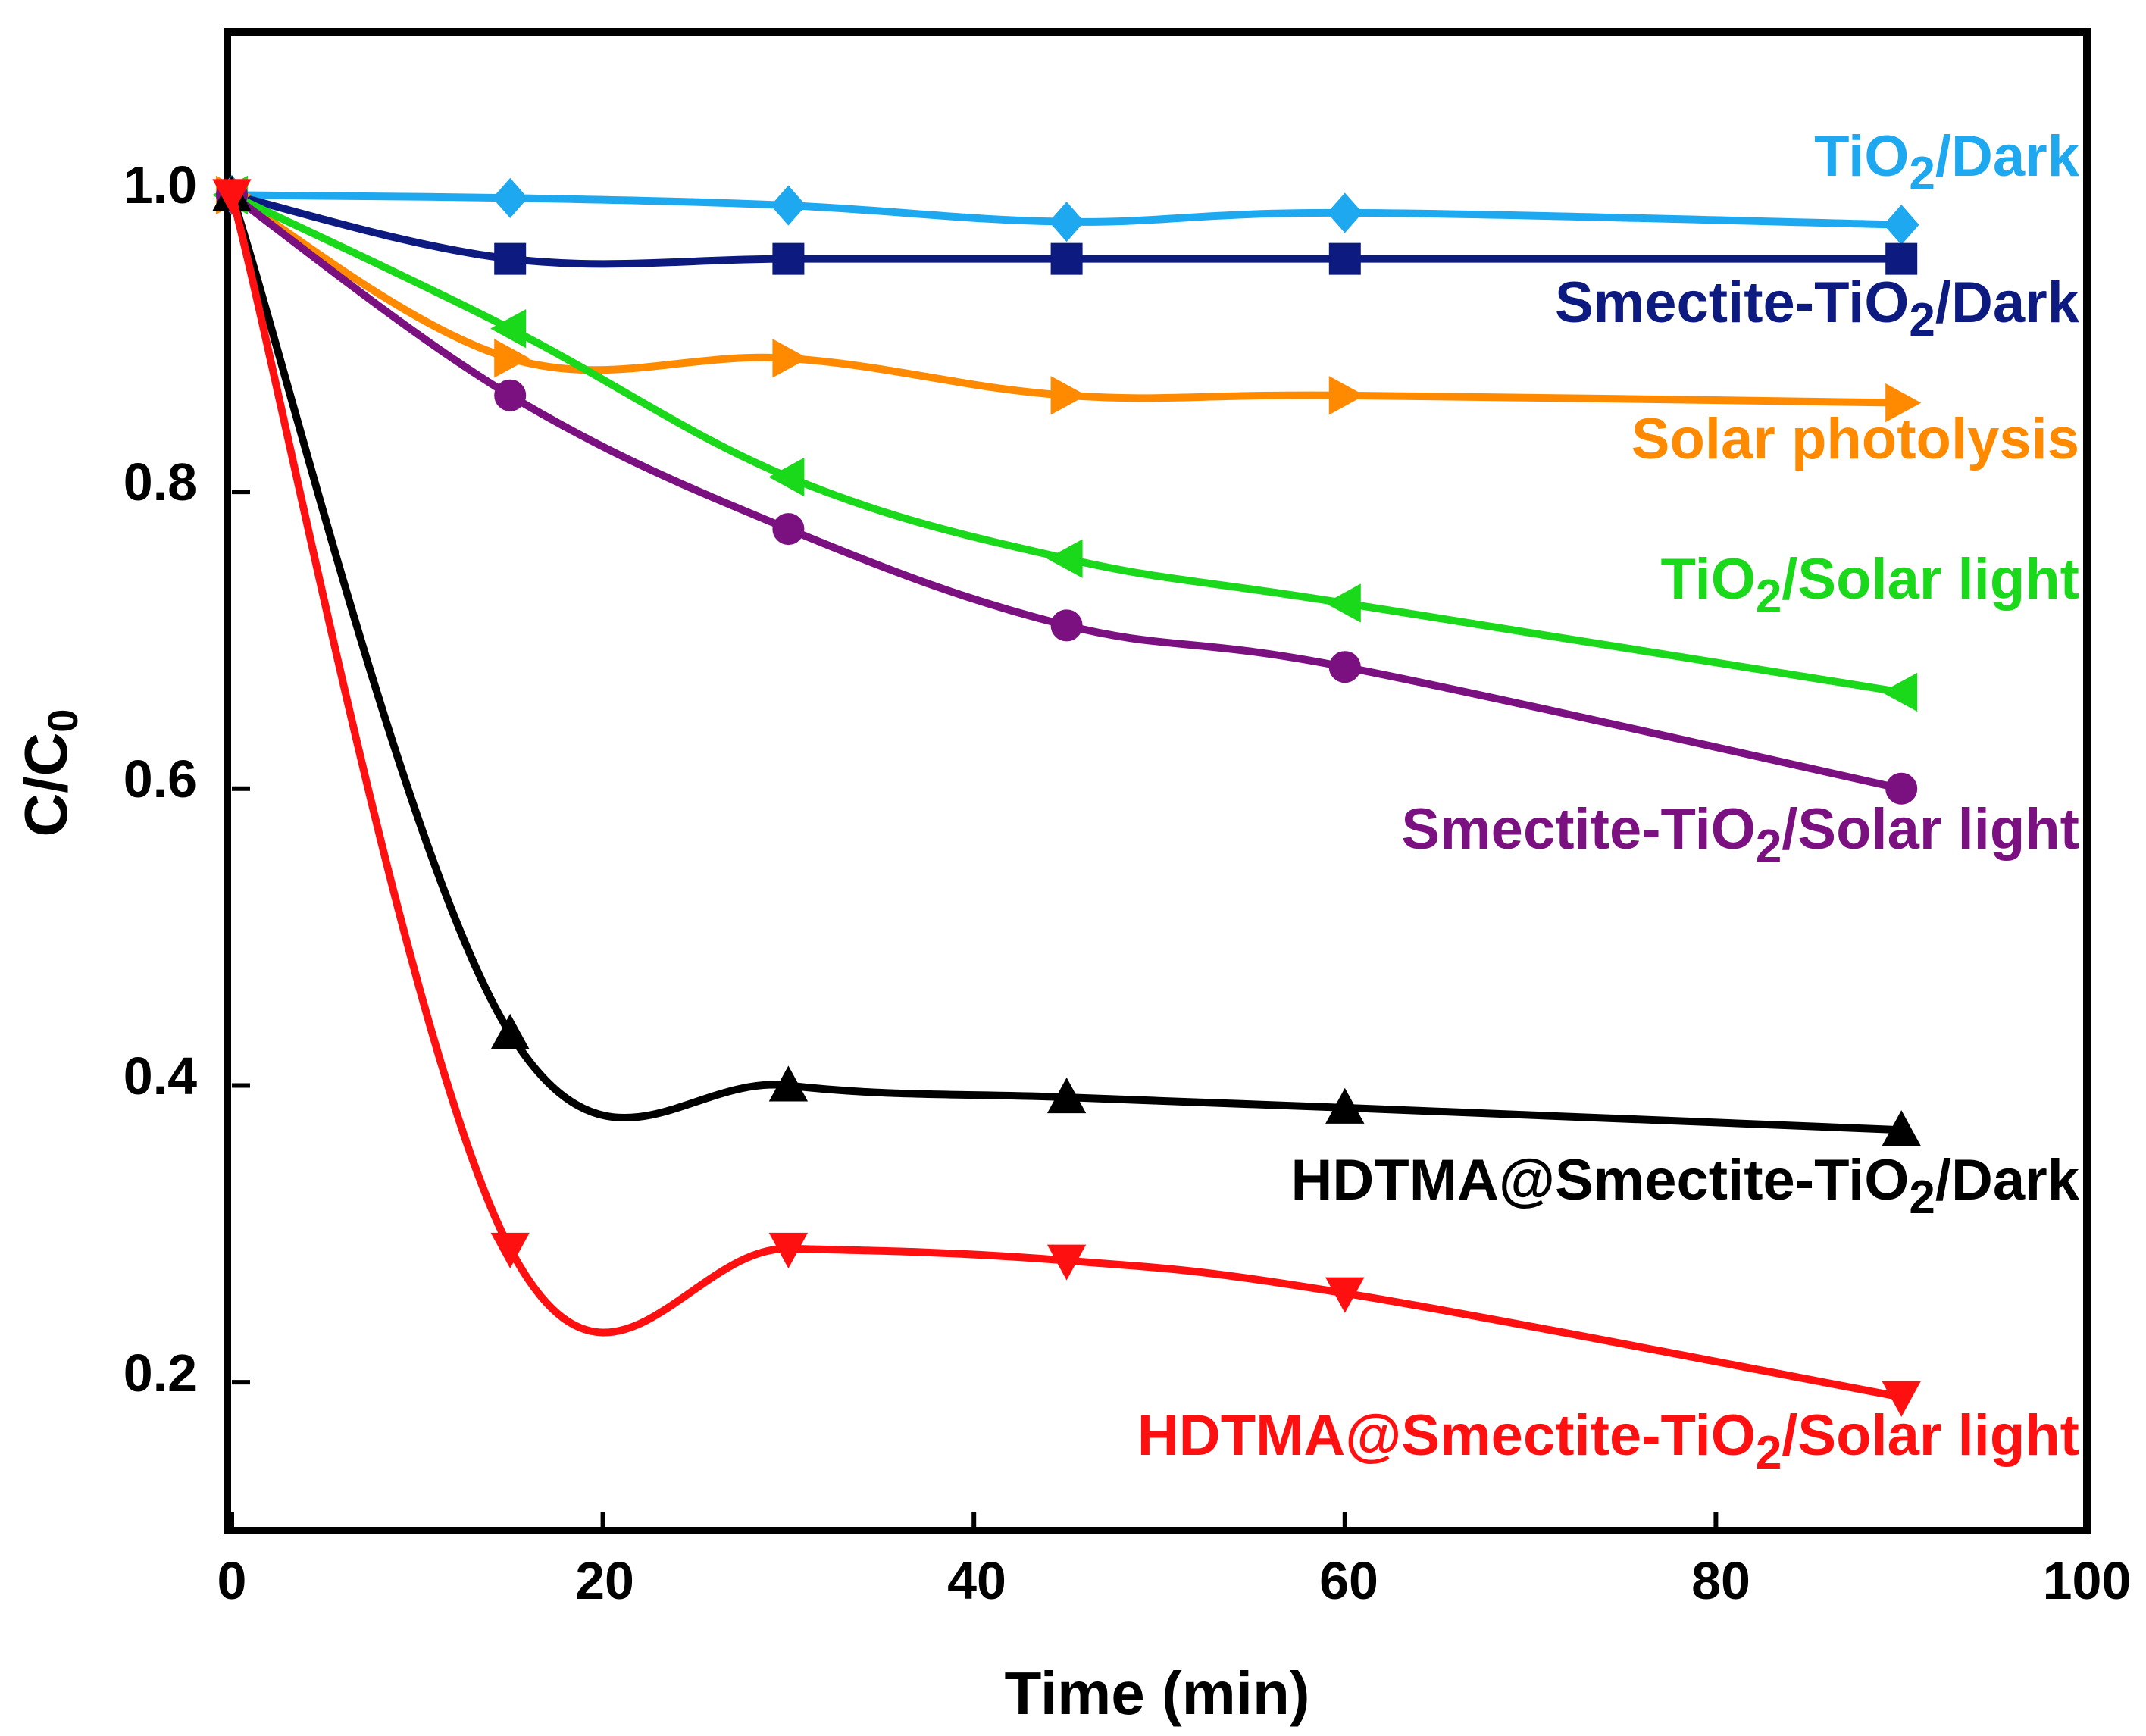  Describe the element at coordinates (1740, 835) in the screenshot. I see `series-label-smectite-tio2-solar-light: Smectite-TiO2/Solar light` at that location.